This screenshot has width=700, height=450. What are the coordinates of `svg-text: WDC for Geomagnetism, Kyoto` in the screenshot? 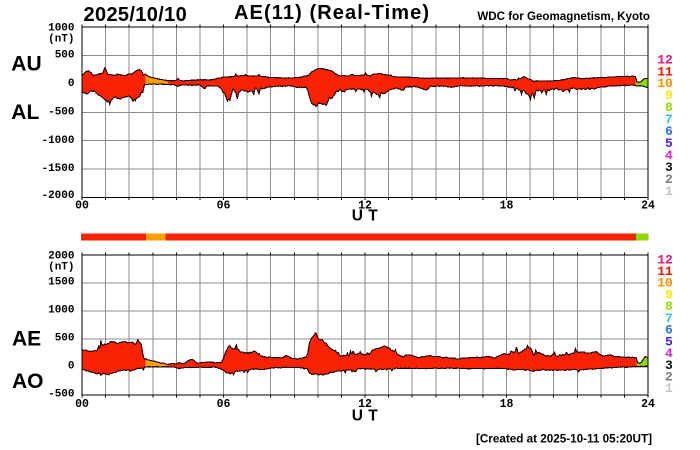 It's located at (563, 16).